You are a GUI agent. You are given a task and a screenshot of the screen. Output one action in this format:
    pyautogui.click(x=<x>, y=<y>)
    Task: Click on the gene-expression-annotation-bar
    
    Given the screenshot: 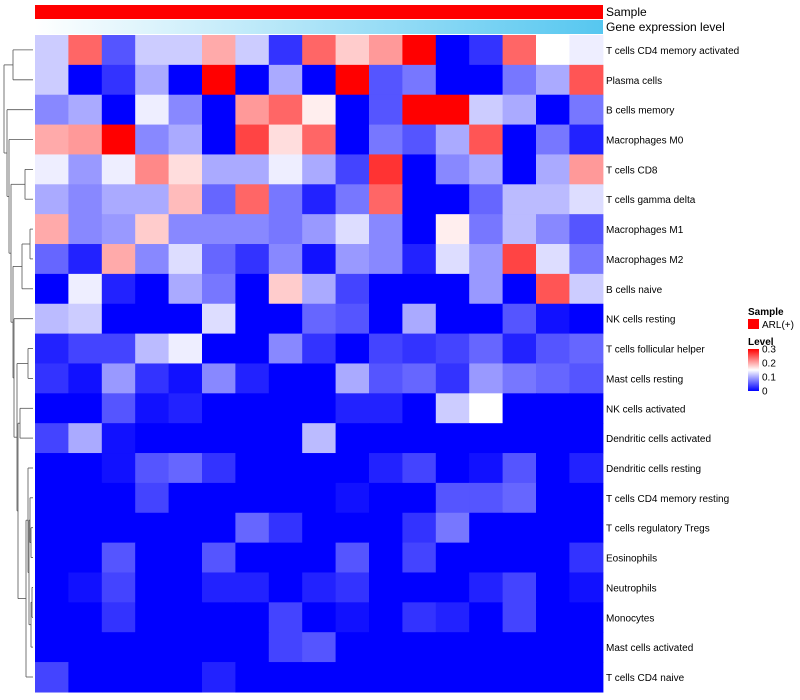 What is the action you would take?
    pyautogui.click(x=319, y=27)
    